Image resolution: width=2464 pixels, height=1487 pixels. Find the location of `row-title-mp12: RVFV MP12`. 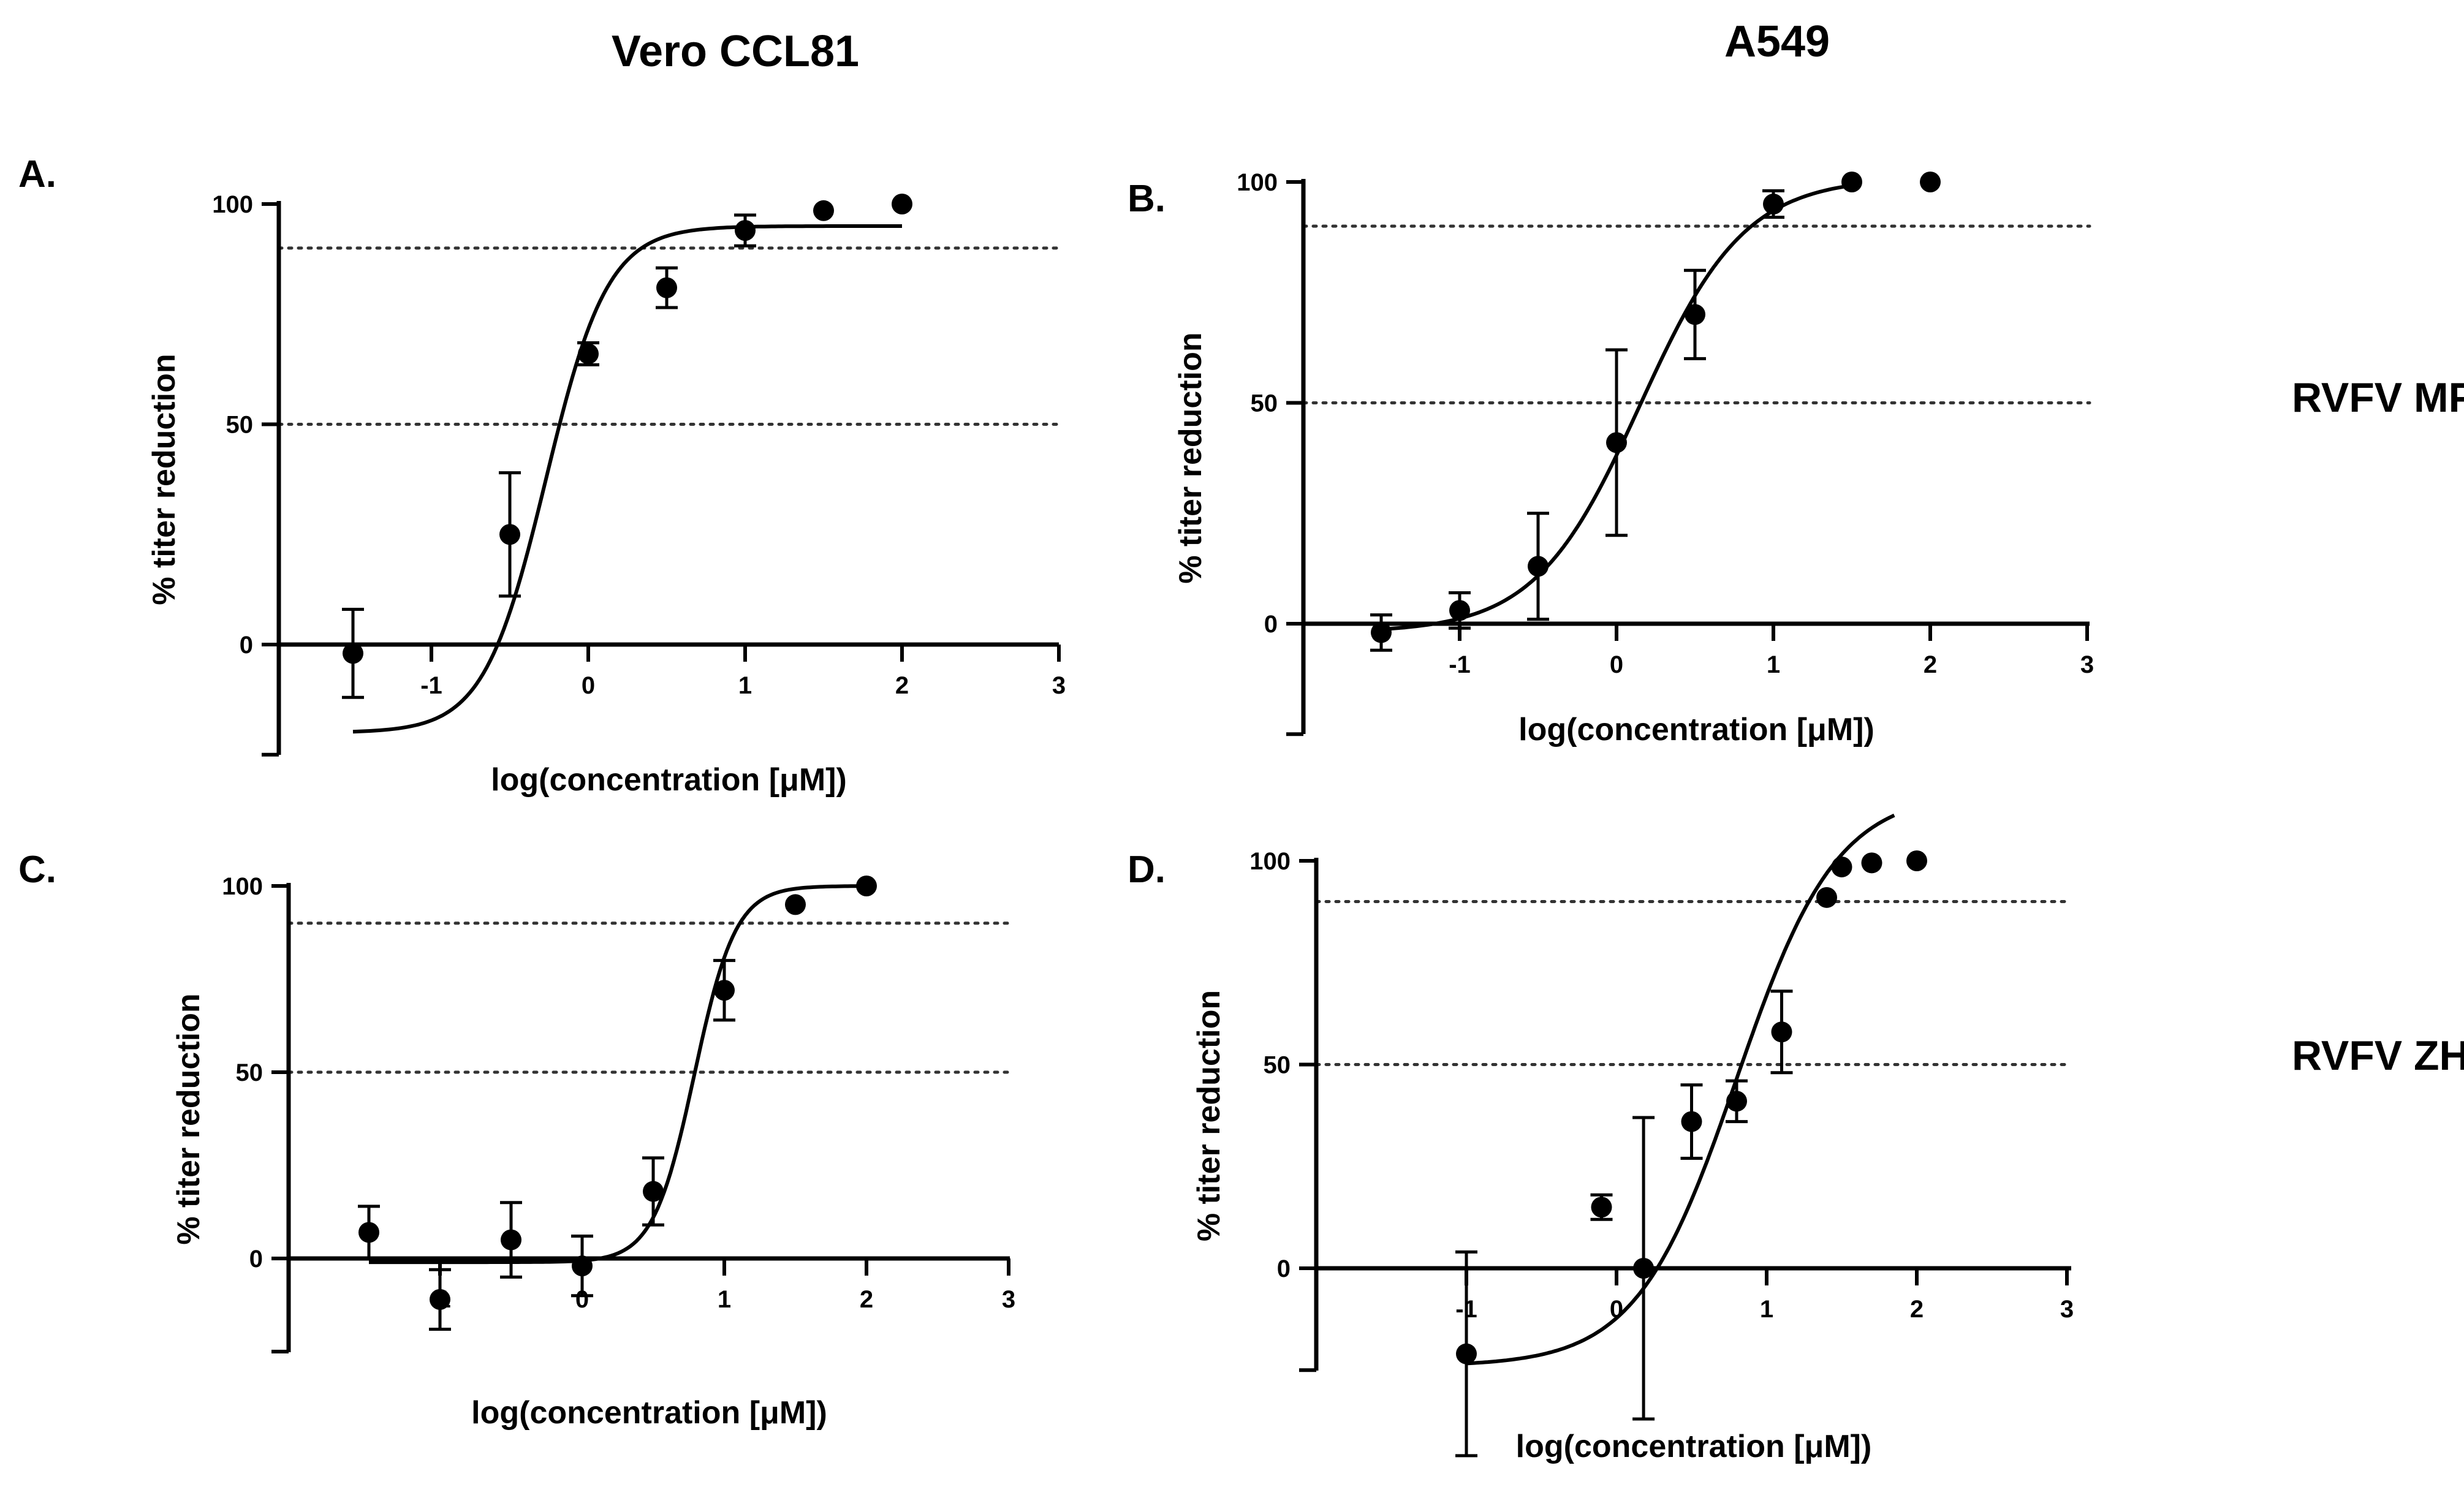

row-title-mp12: RVFV MP12 is located at coordinates (2378, 397).